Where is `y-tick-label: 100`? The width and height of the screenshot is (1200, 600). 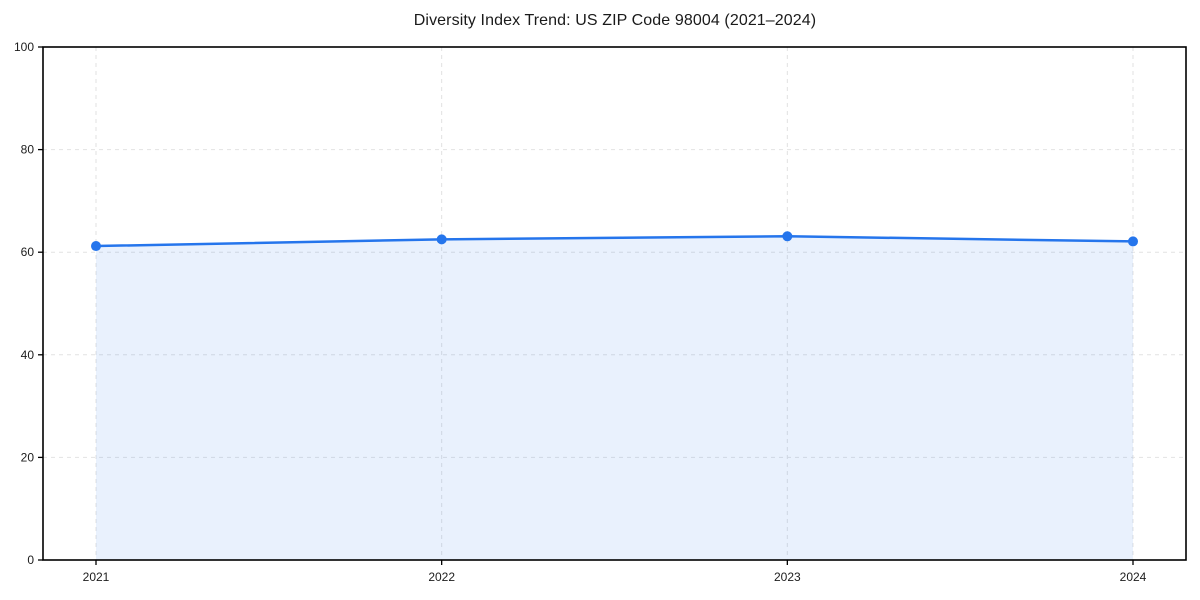 y-tick-label: 100 is located at coordinates (24, 47).